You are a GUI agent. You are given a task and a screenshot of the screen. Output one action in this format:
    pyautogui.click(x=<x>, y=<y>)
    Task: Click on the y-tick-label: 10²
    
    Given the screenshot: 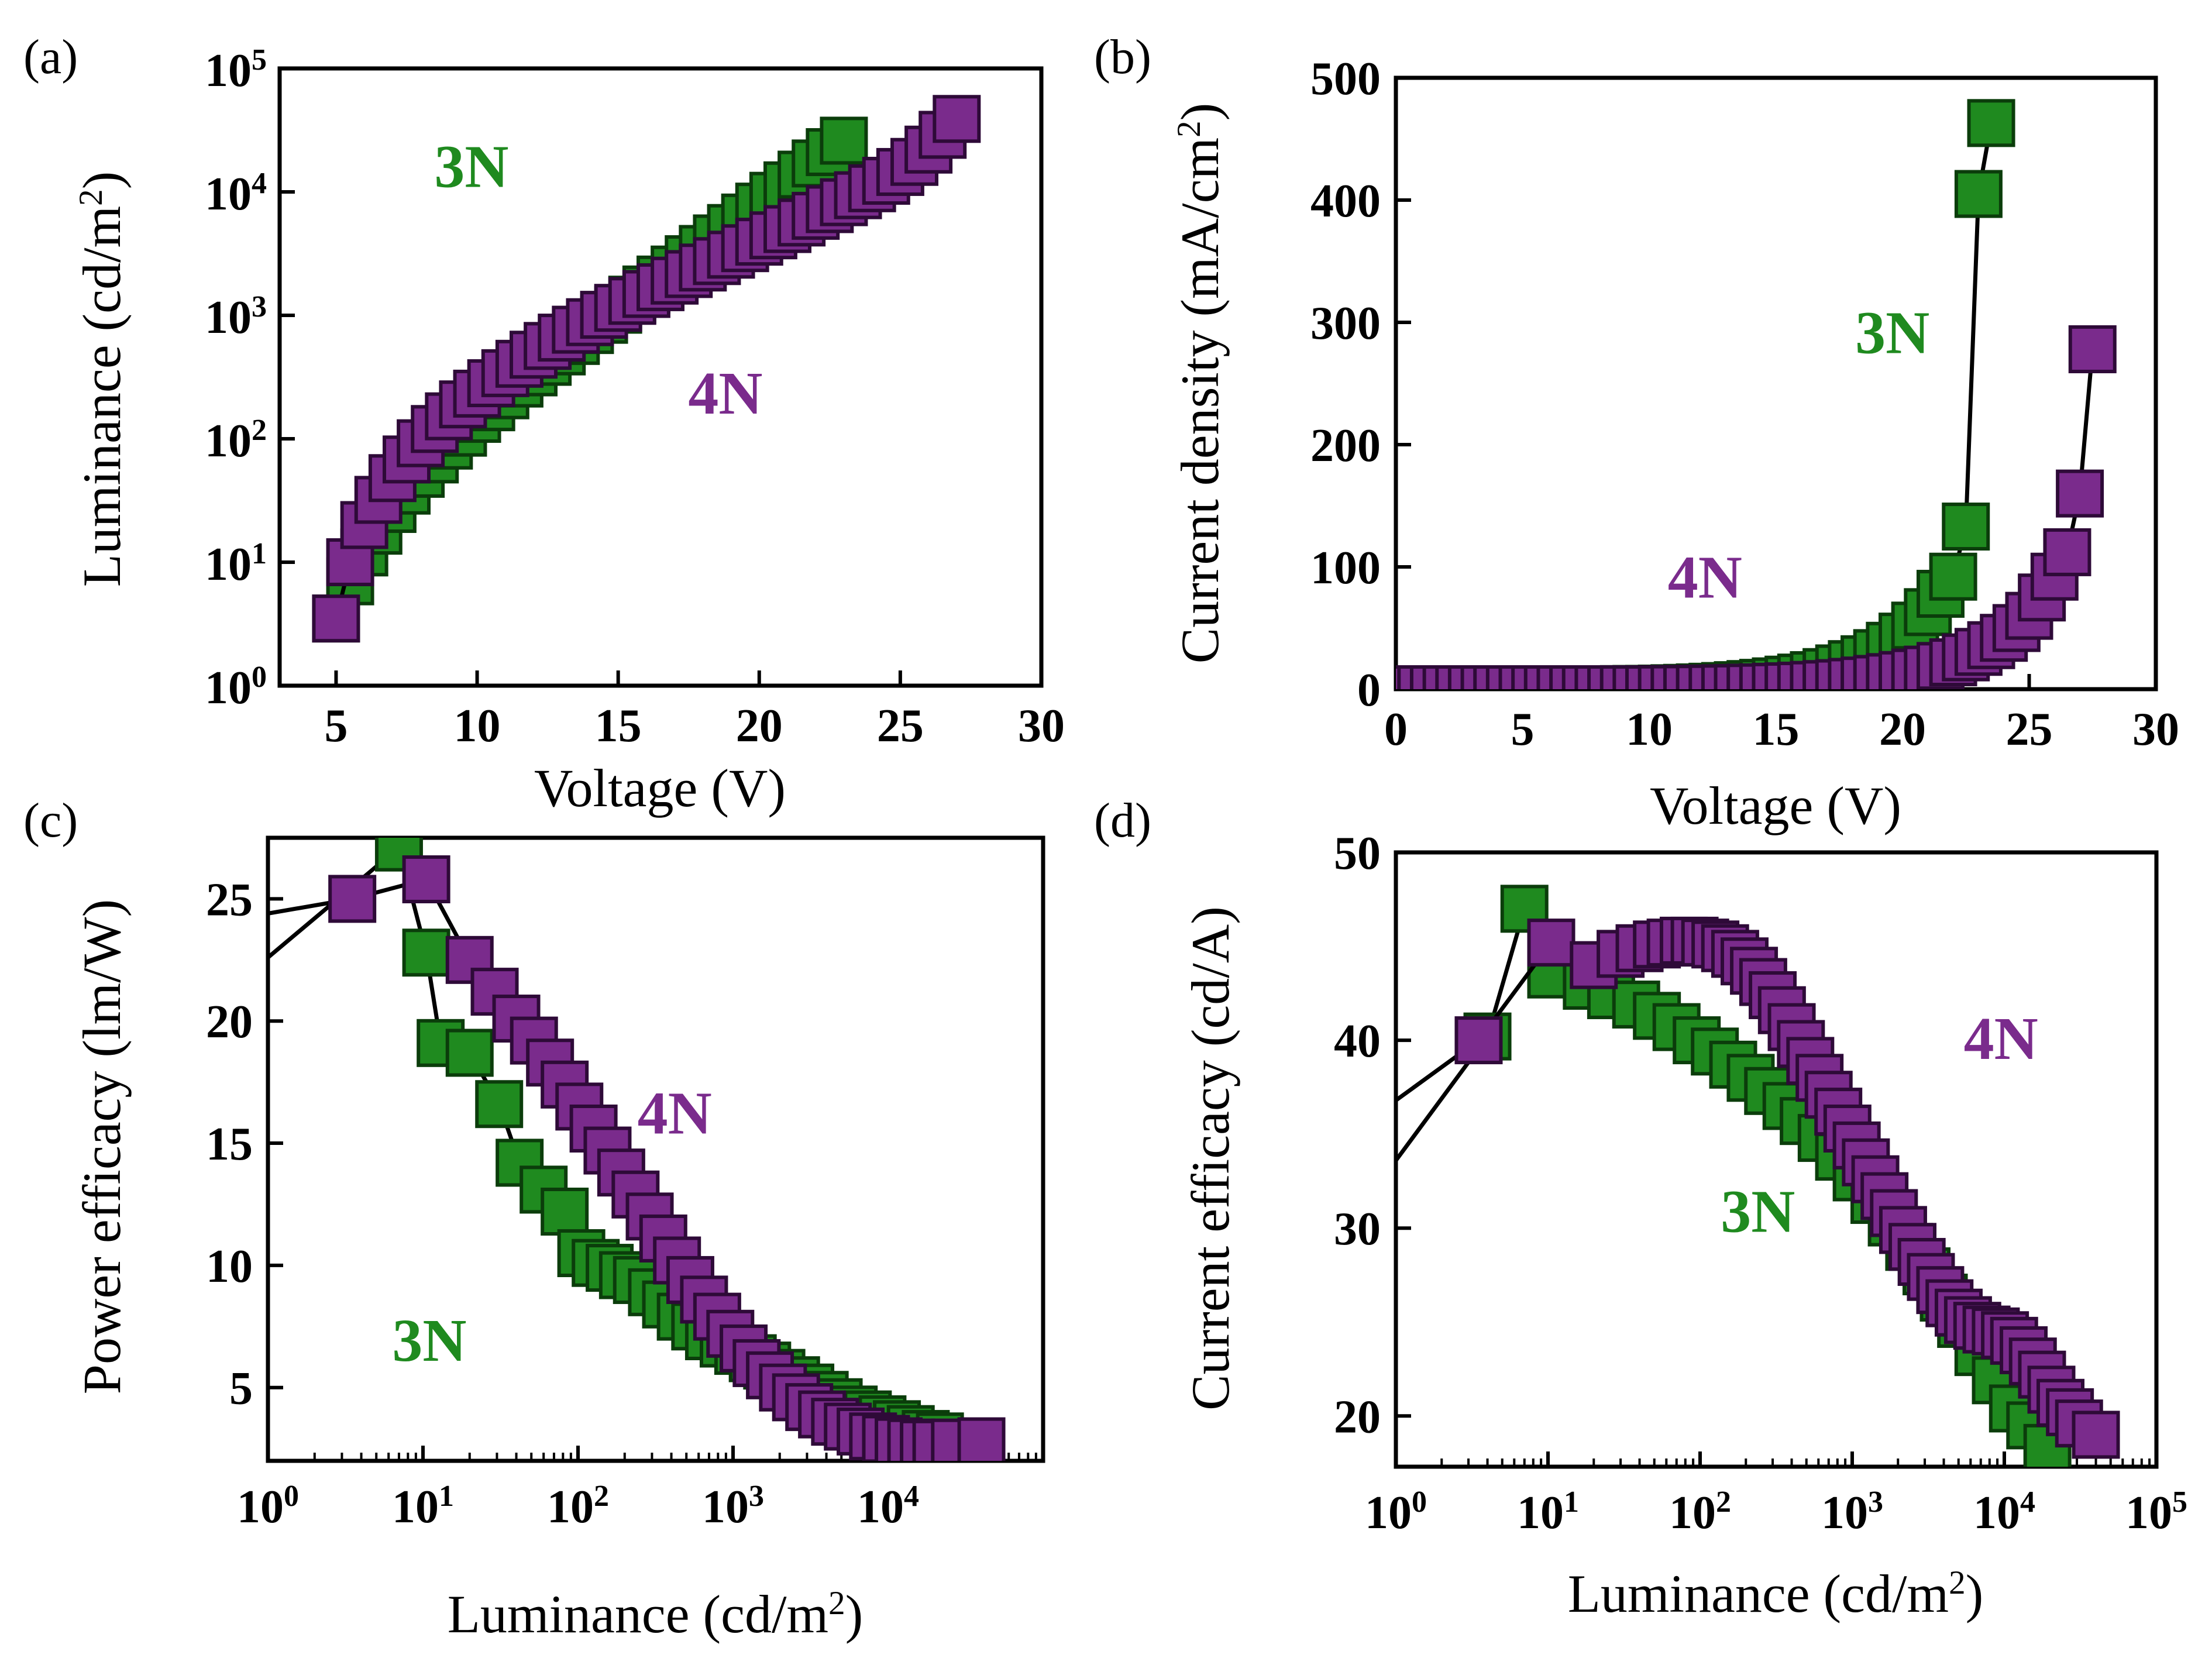 What is the action you would take?
    pyautogui.click(x=236, y=440)
    